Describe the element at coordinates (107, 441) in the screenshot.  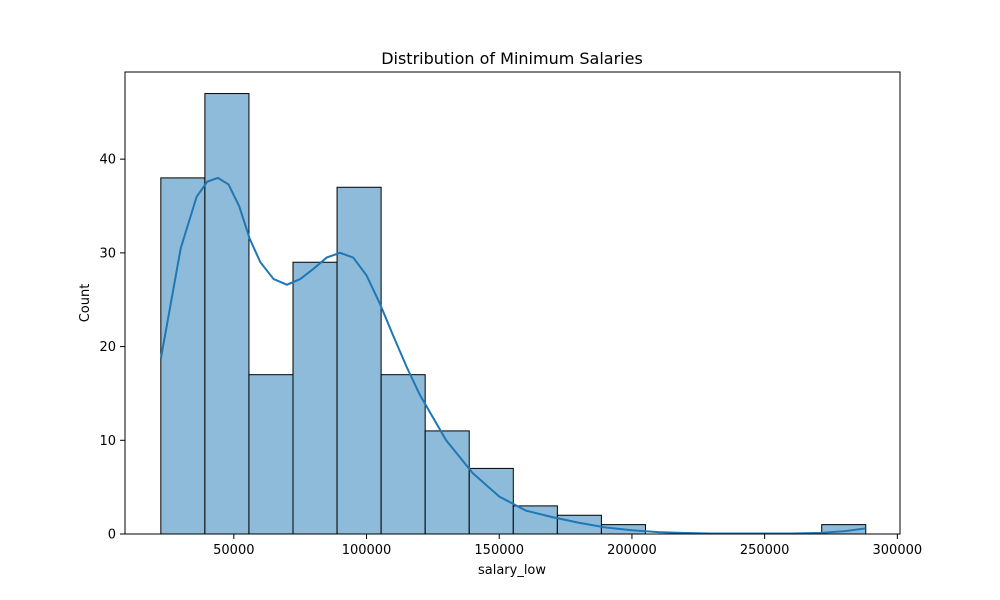
I see `y-tick-label: 10` at that location.